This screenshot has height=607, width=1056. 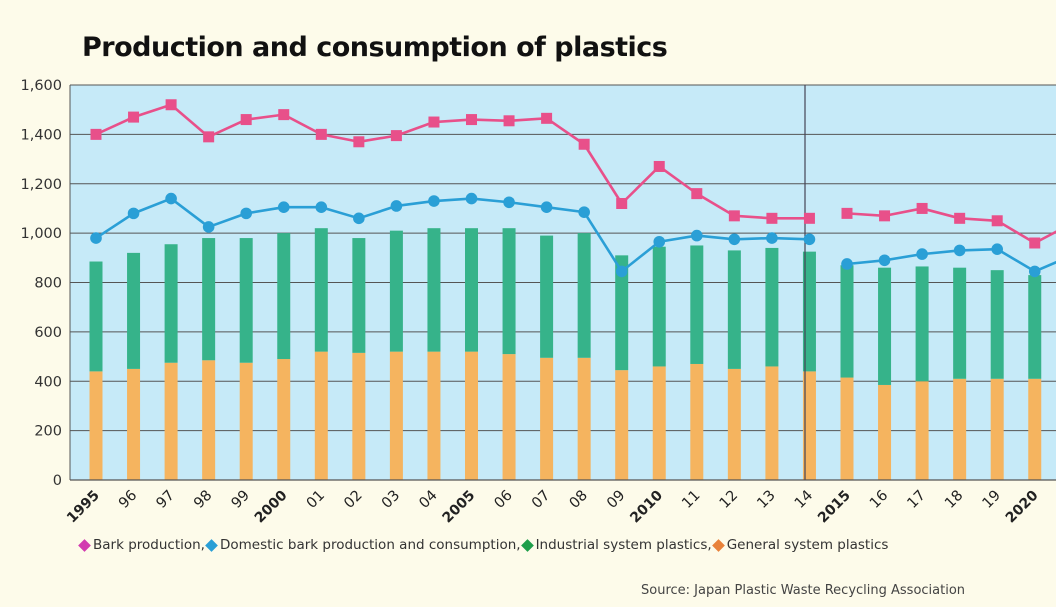 I want to click on bar-general-2020, so click(x=1035, y=429).